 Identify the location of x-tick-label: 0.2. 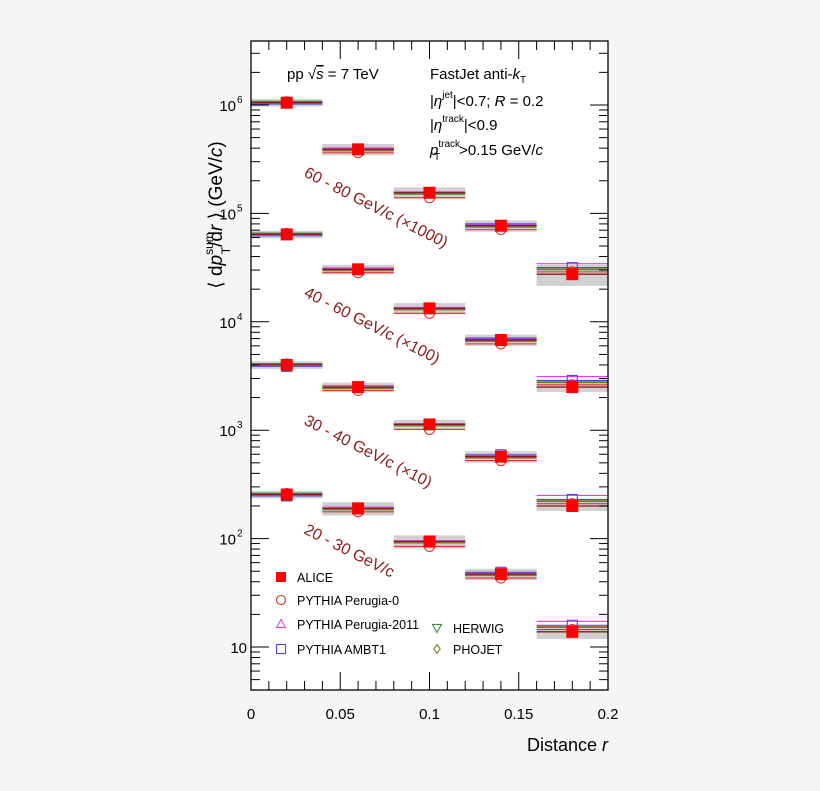
(608, 714).